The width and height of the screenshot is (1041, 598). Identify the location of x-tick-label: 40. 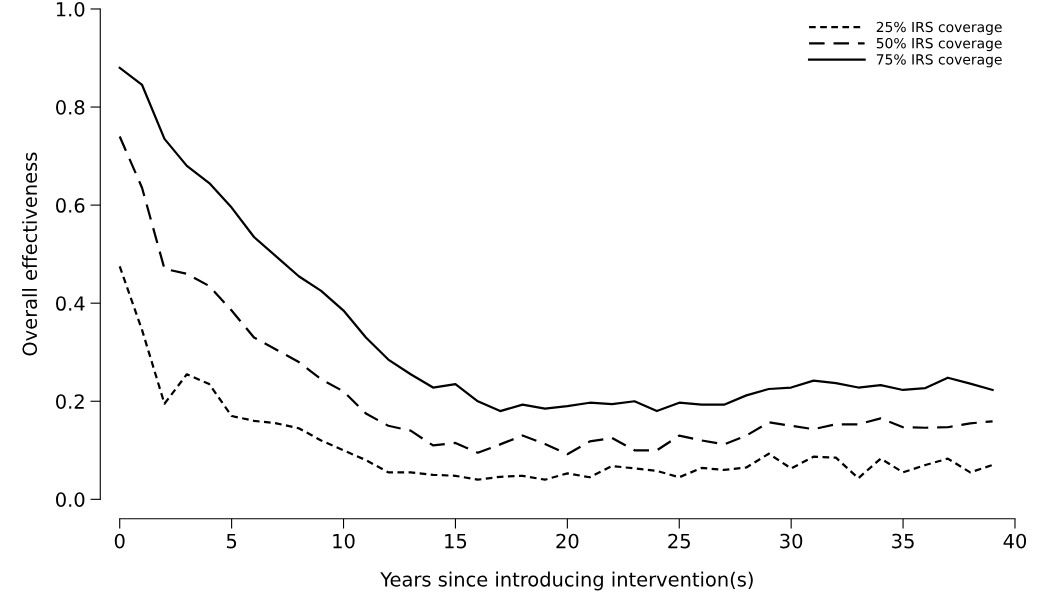
(1015, 541).